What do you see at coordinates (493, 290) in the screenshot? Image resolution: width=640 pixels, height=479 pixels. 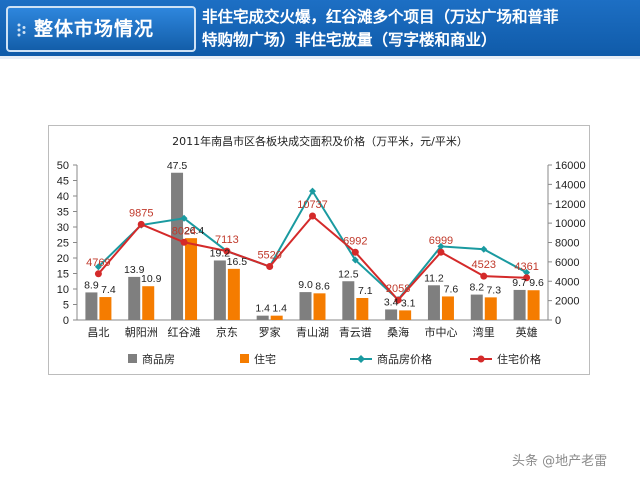 I see `bar-residential-label: 7.3` at bounding box center [493, 290].